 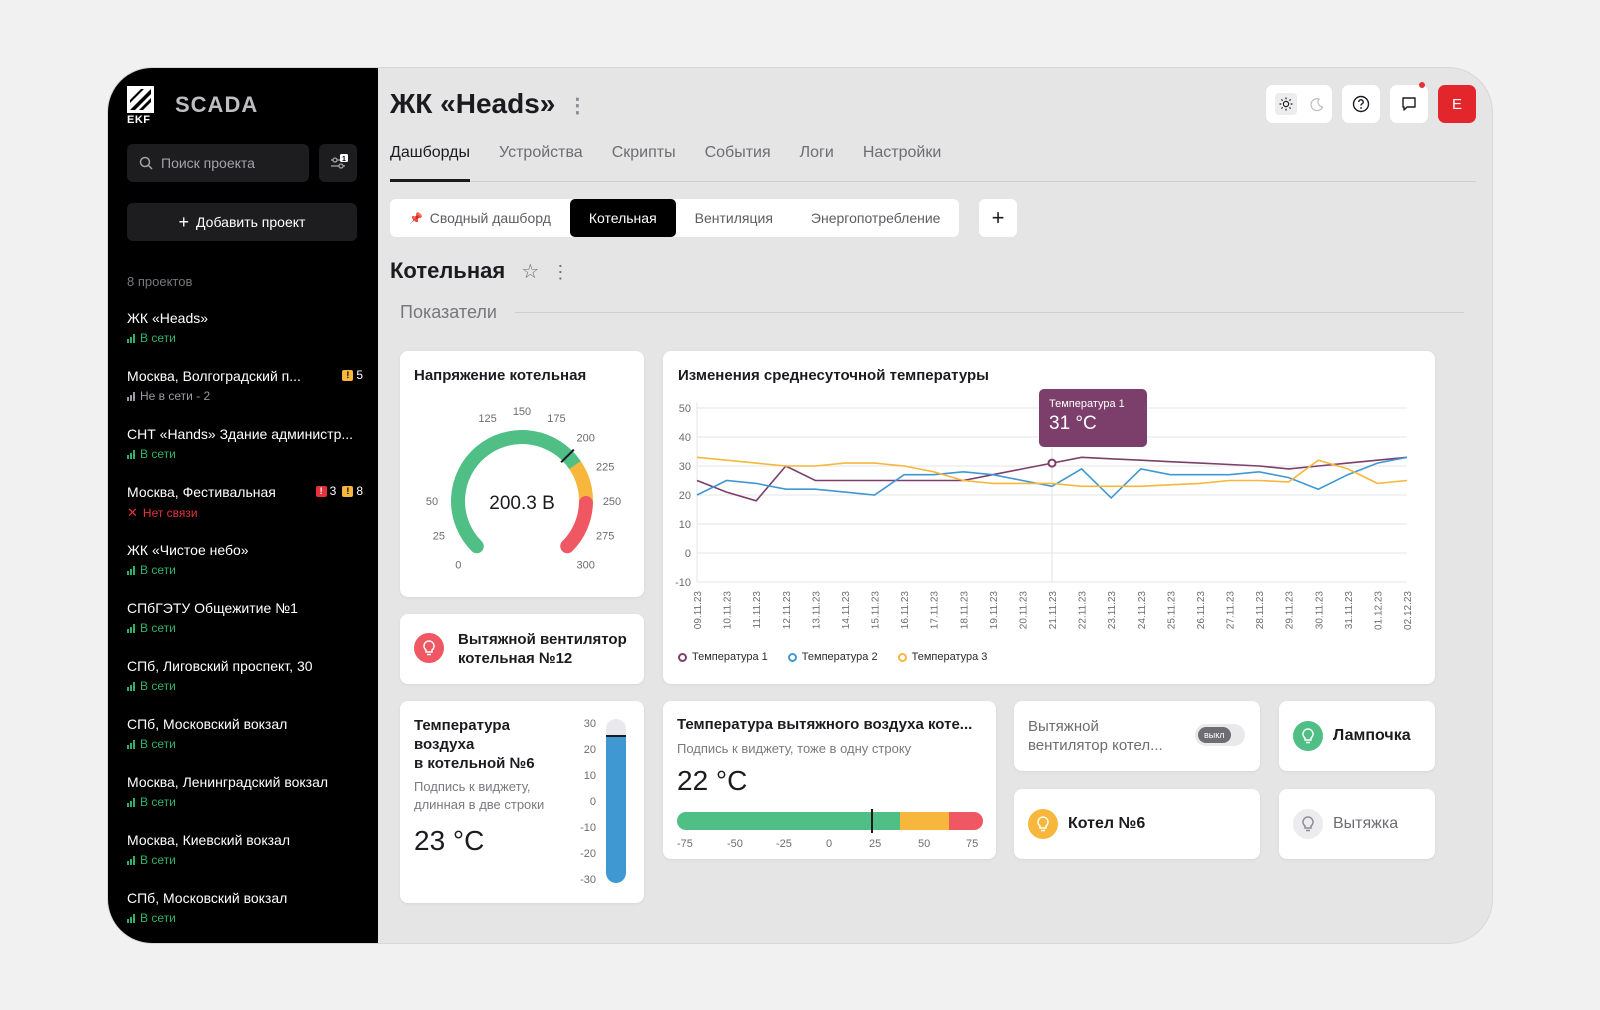 I want to click on project-item: Москва, Ленинградский вокзал В сети, so click(x=228, y=791).